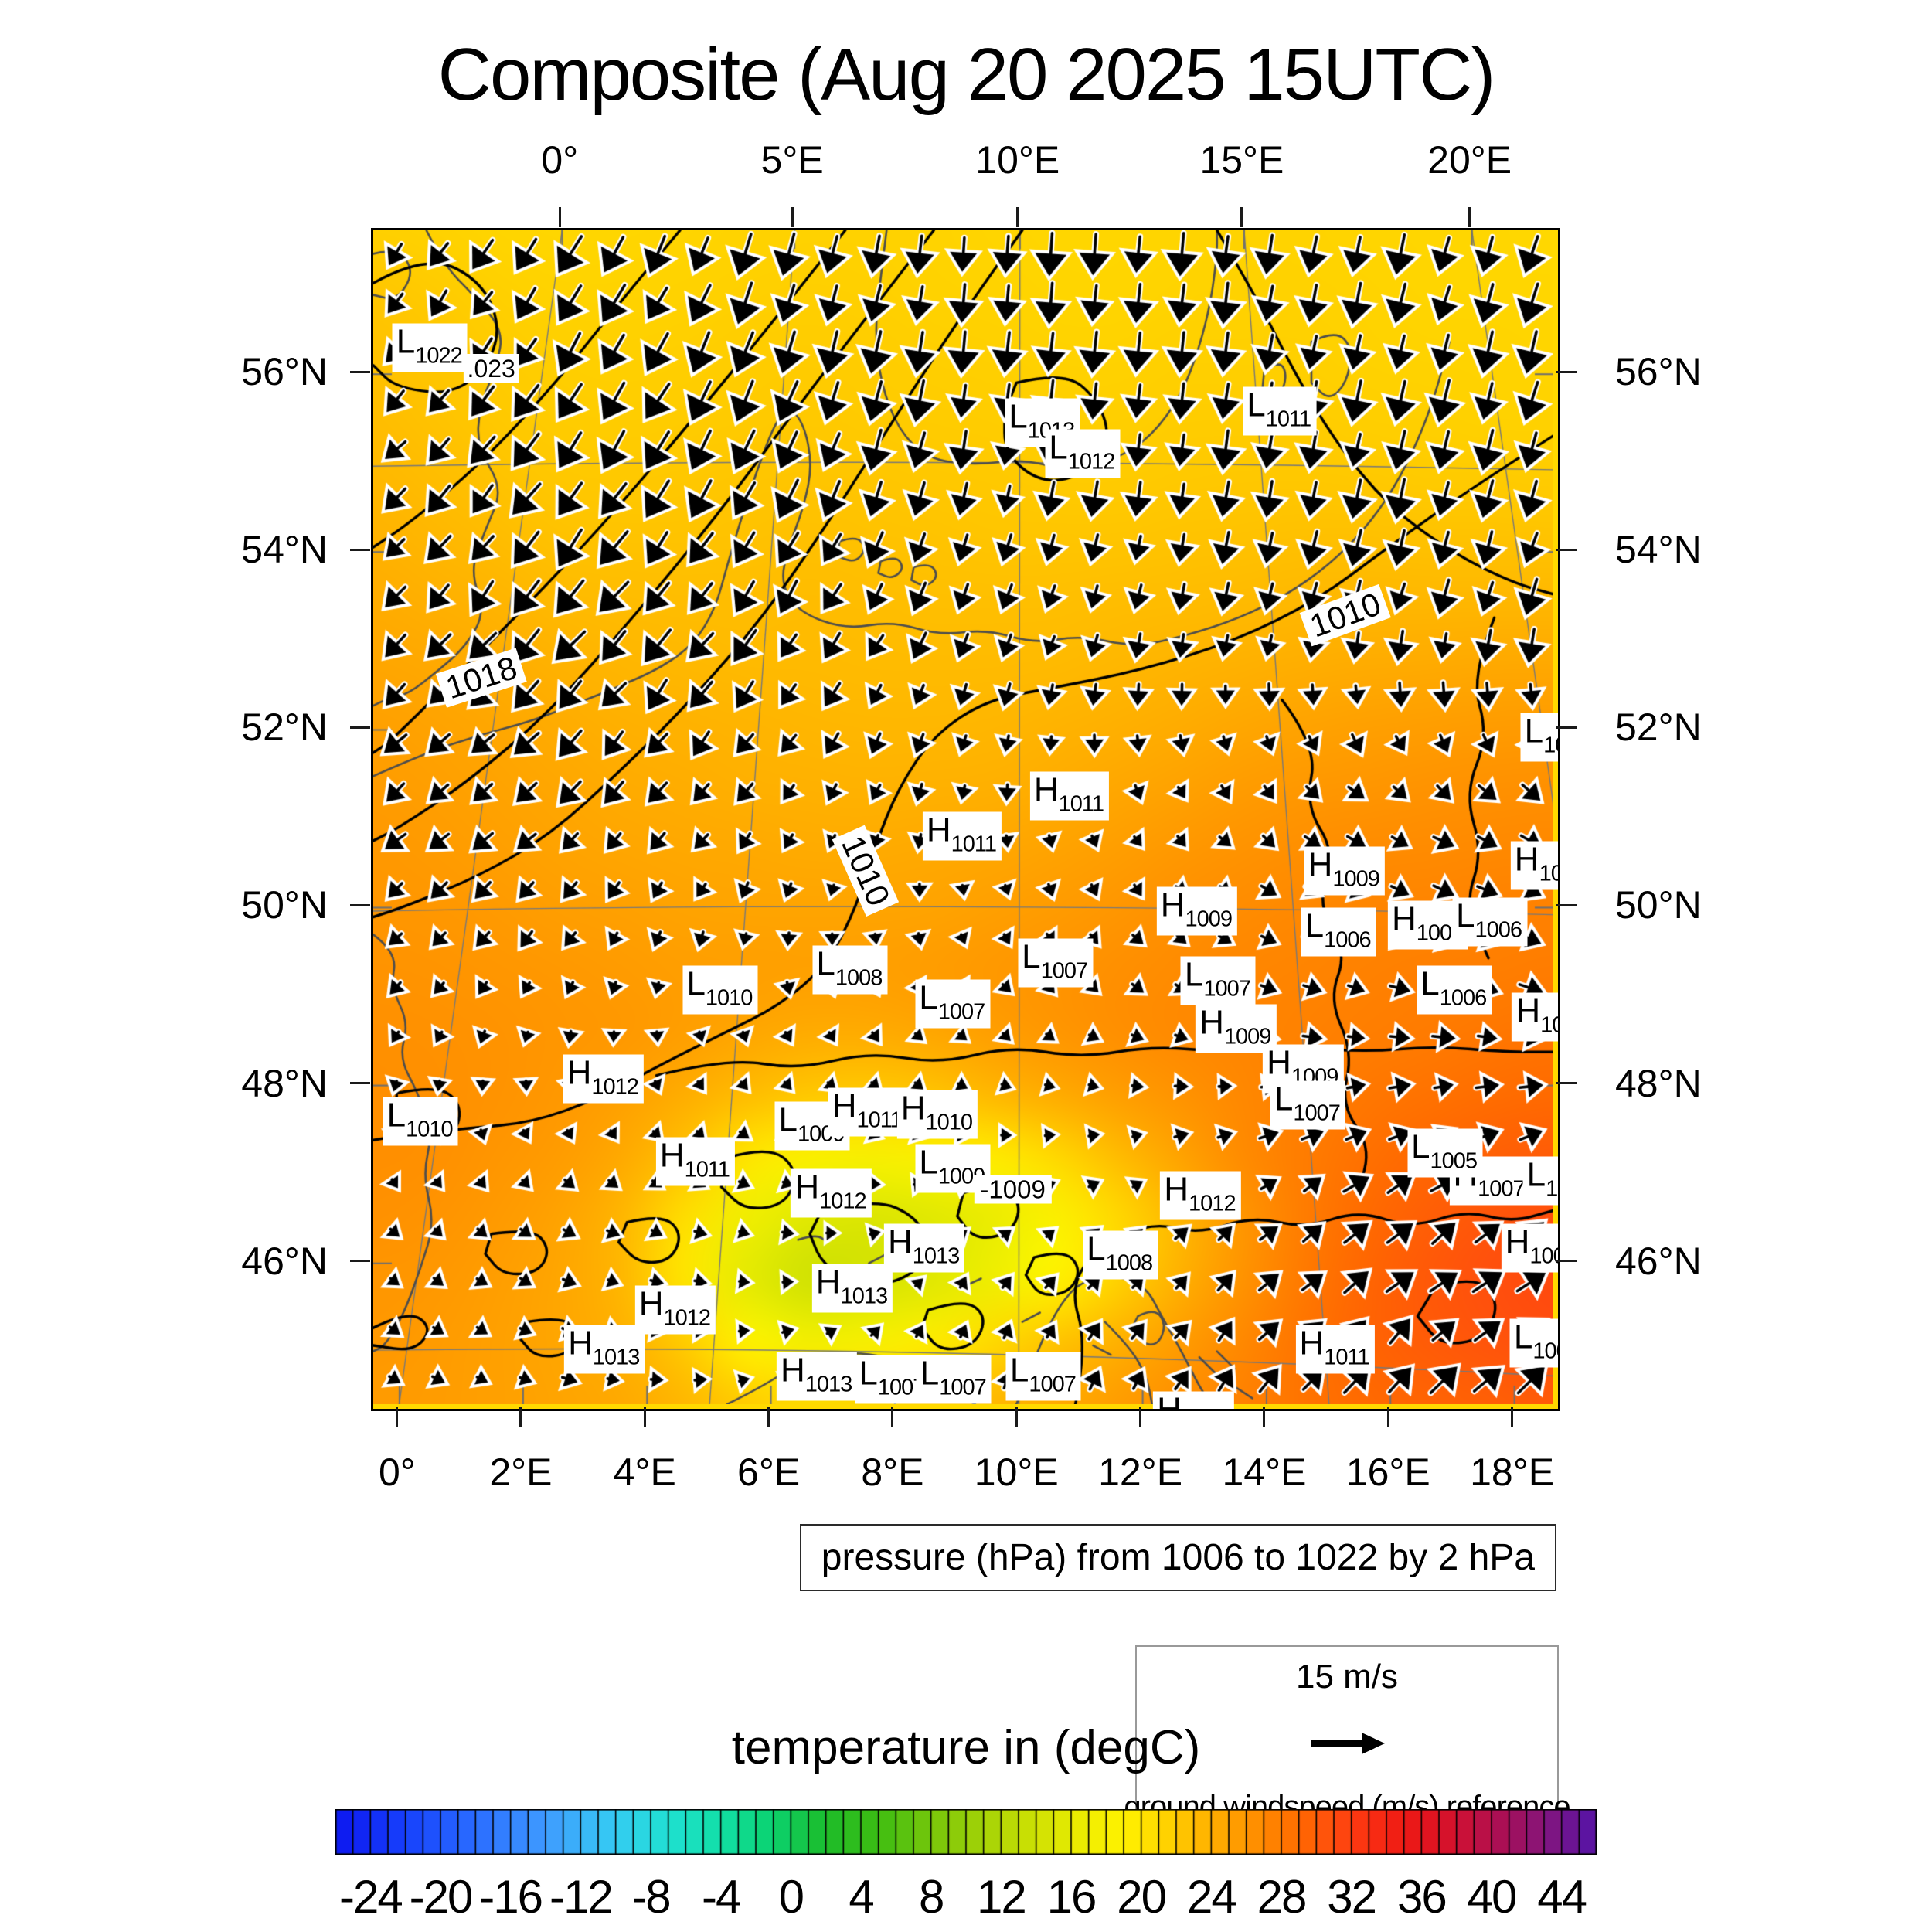 This screenshot has height=1932, width=1932. What do you see at coordinates (1658, 905) in the screenshot?
I see `right-lat-label-50°N: 50°N` at bounding box center [1658, 905].